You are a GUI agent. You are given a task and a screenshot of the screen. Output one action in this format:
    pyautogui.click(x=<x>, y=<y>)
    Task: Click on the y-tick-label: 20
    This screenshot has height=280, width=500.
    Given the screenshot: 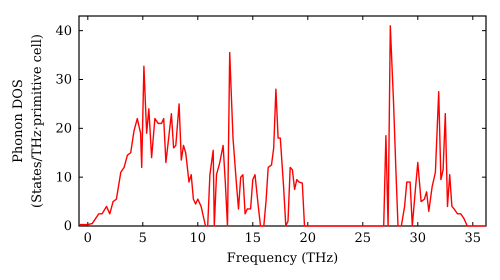 What is the action you would take?
    pyautogui.click(x=63, y=128)
    